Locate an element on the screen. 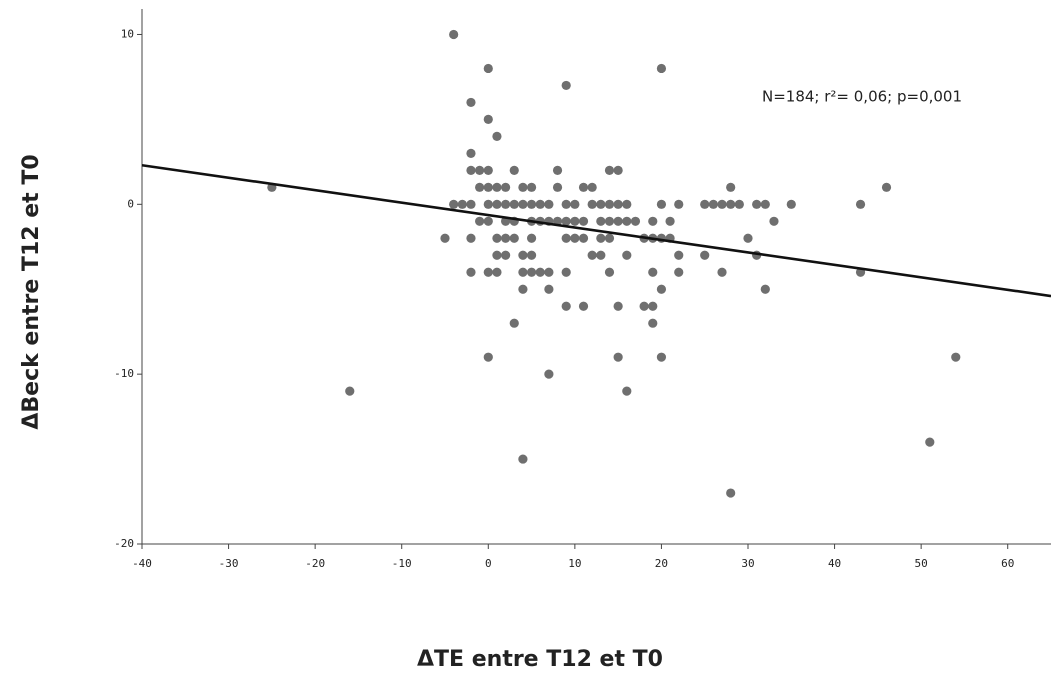  x-tick-label: 40 is located at coordinates (834, 563).